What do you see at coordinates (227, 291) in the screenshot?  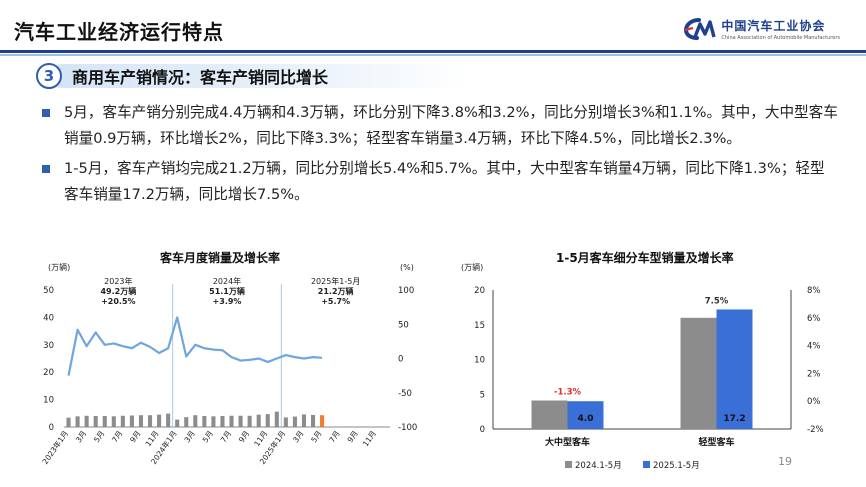 I see `annotation-text: 51.1万辆` at bounding box center [227, 291].